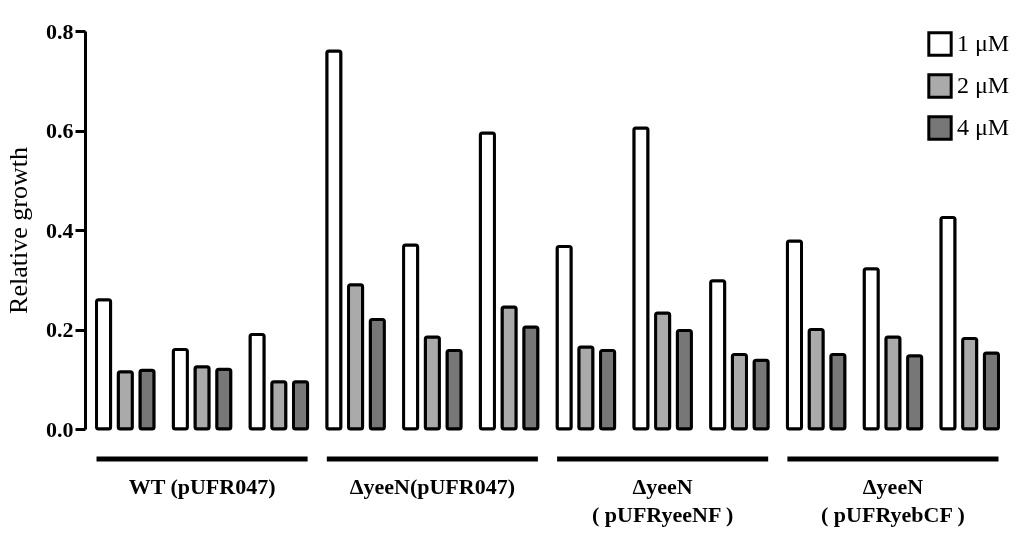 The width and height of the screenshot is (1033, 534). What do you see at coordinates (60, 429) in the screenshot?
I see `y-tick-label: 0.0` at bounding box center [60, 429].